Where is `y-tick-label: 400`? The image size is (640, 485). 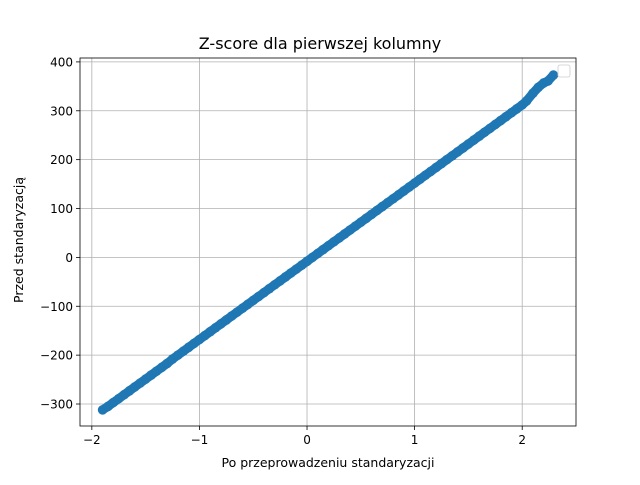 y-tick-label: 400 is located at coordinates (61, 62).